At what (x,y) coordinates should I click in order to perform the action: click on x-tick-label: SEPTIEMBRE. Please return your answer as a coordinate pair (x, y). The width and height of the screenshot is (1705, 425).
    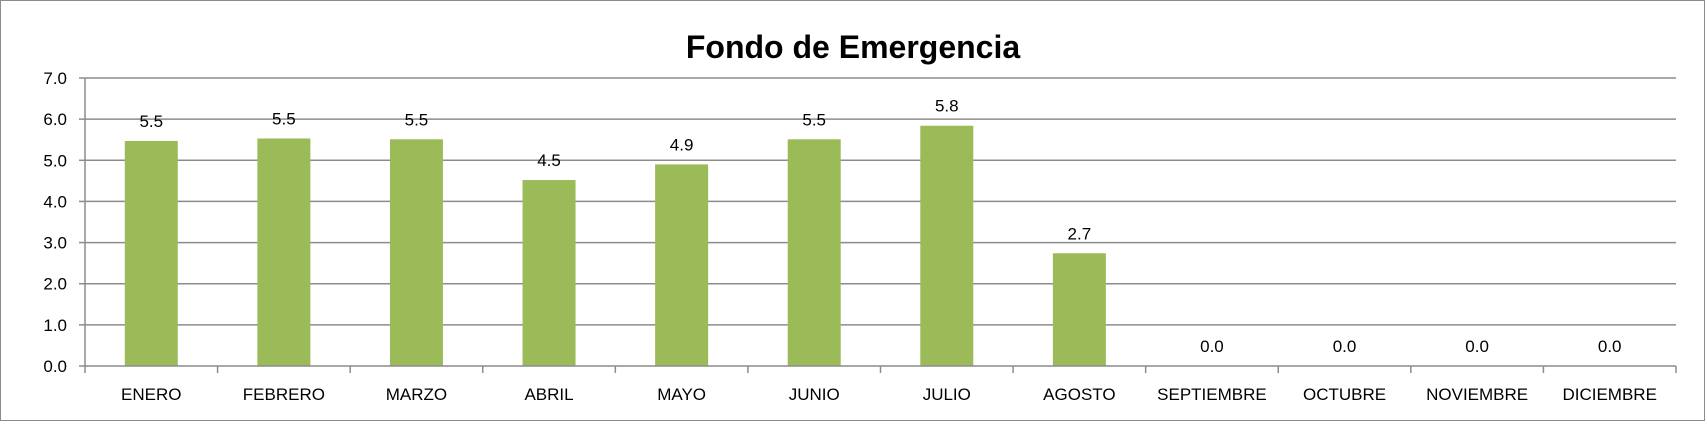
    Looking at the image, I should click on (1212, 394).